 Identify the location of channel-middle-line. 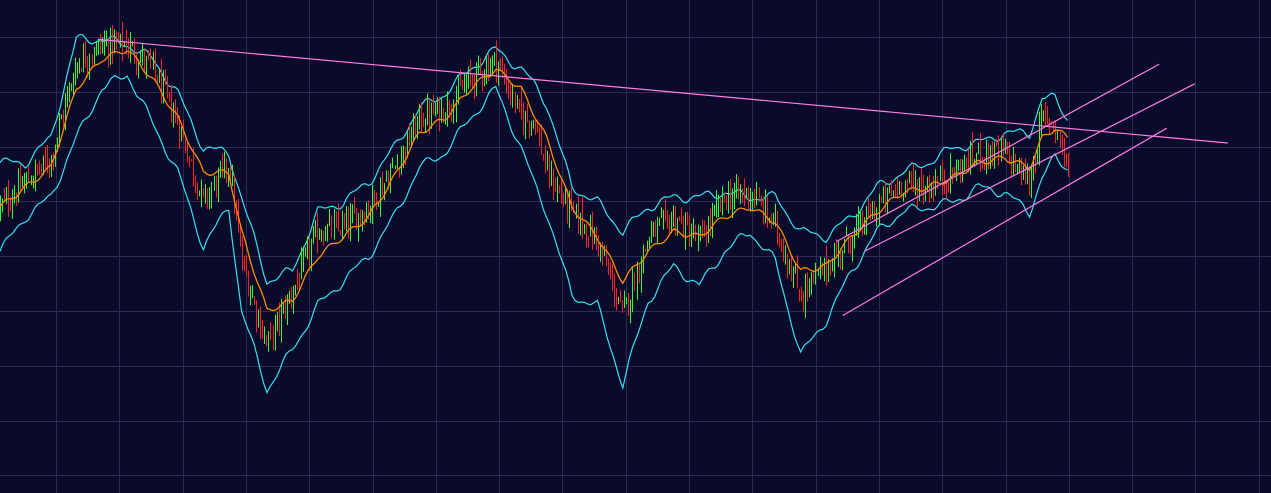
(1029, 167).